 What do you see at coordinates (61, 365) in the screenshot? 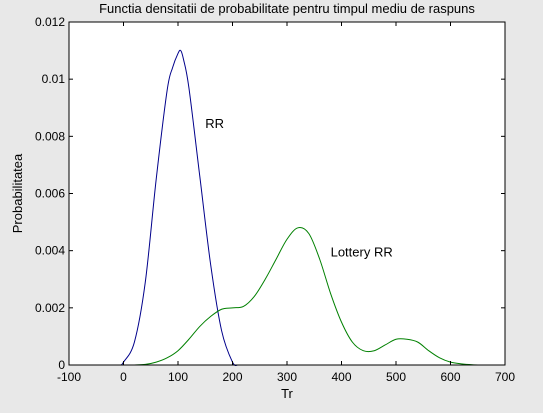
I see `y-tick-label: 0` at bounding box center [61, 365].